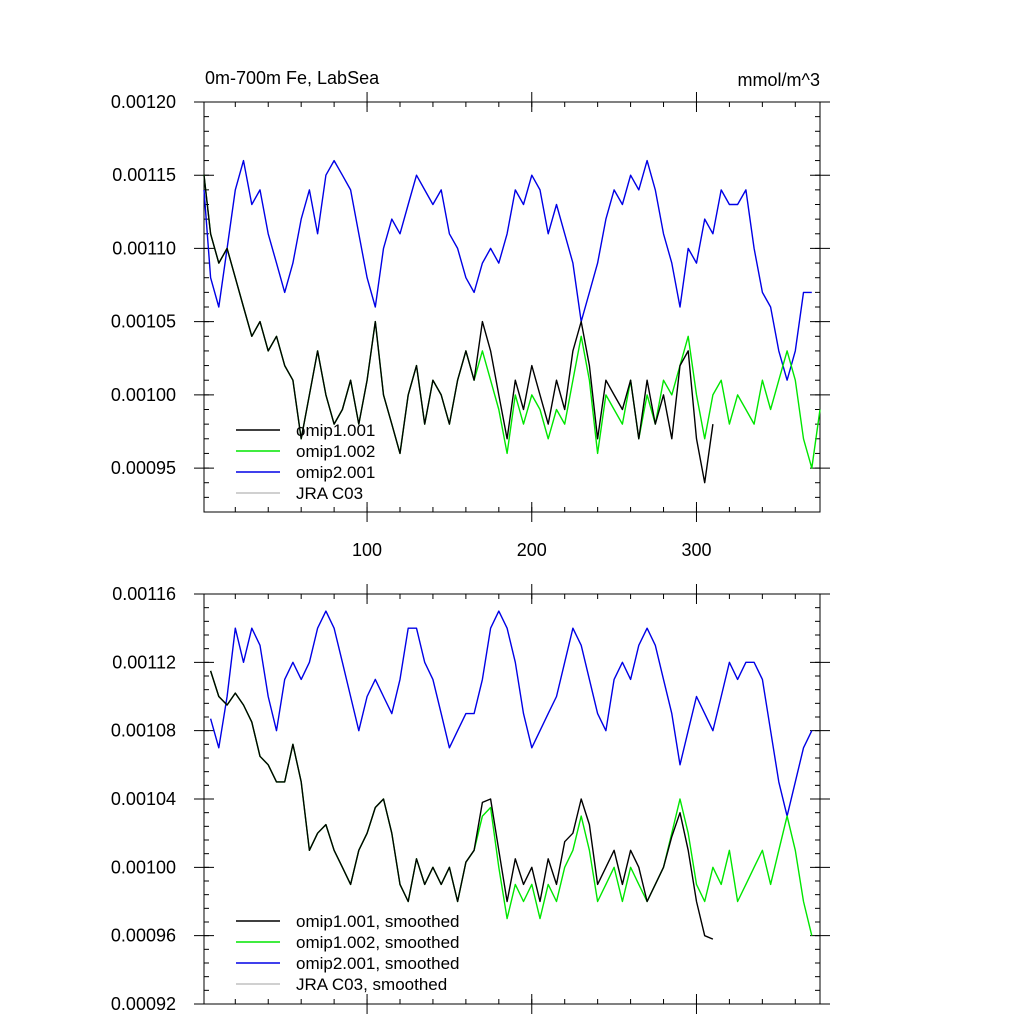 This screenshot has width=1024, height=1024. I want to click on panel-1-units: mmol/m^3, so click(779, 80).